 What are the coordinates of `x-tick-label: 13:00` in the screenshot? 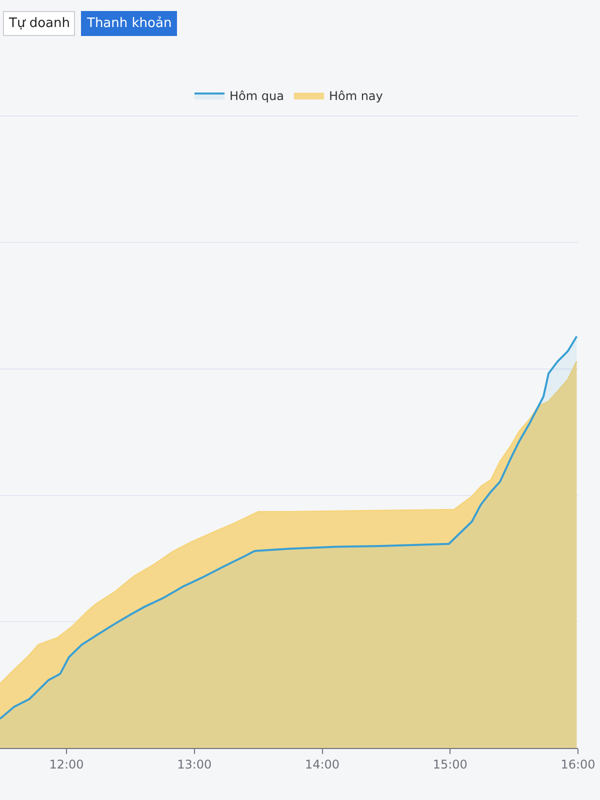 It's located at (194, 764).